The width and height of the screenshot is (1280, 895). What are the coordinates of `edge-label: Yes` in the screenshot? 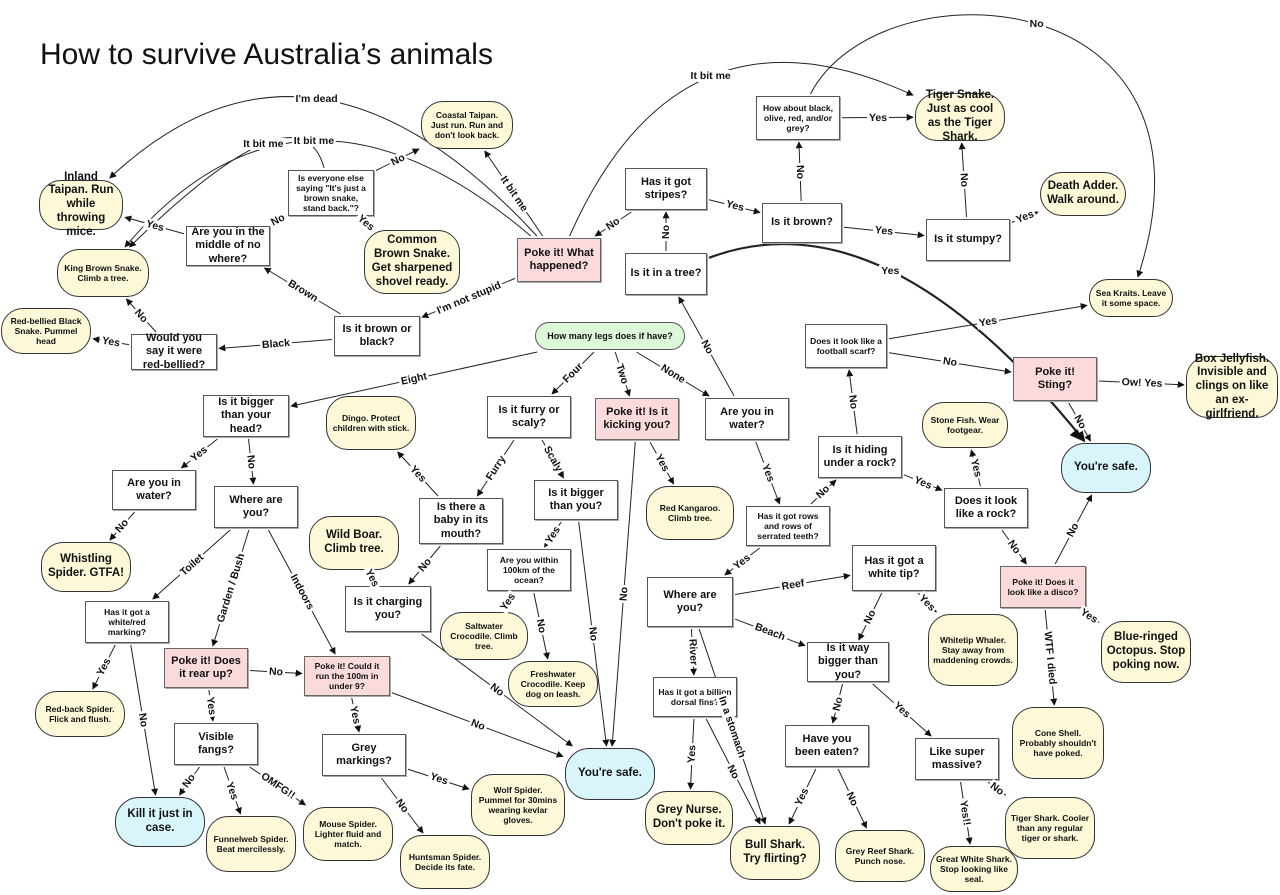 It's located at (692, 754).